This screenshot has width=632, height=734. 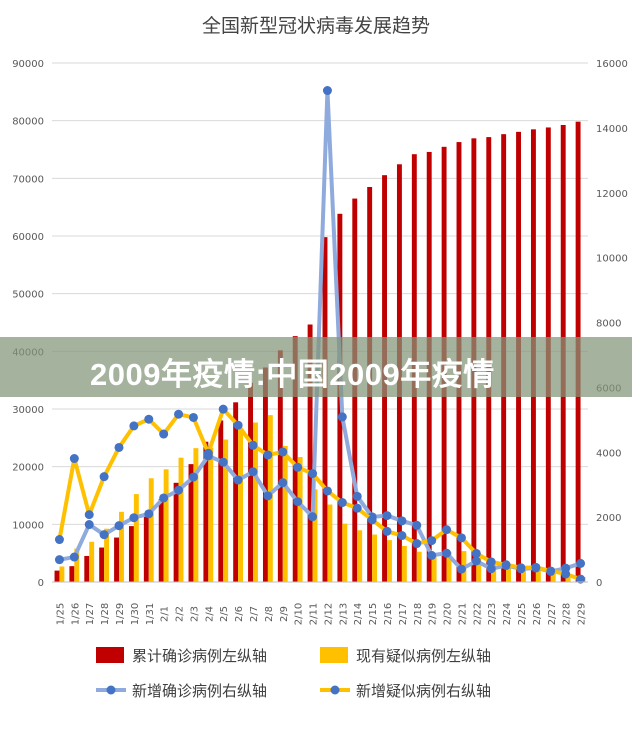 I want to click on left-tick-label: 30000, so click(x=28, y=410).